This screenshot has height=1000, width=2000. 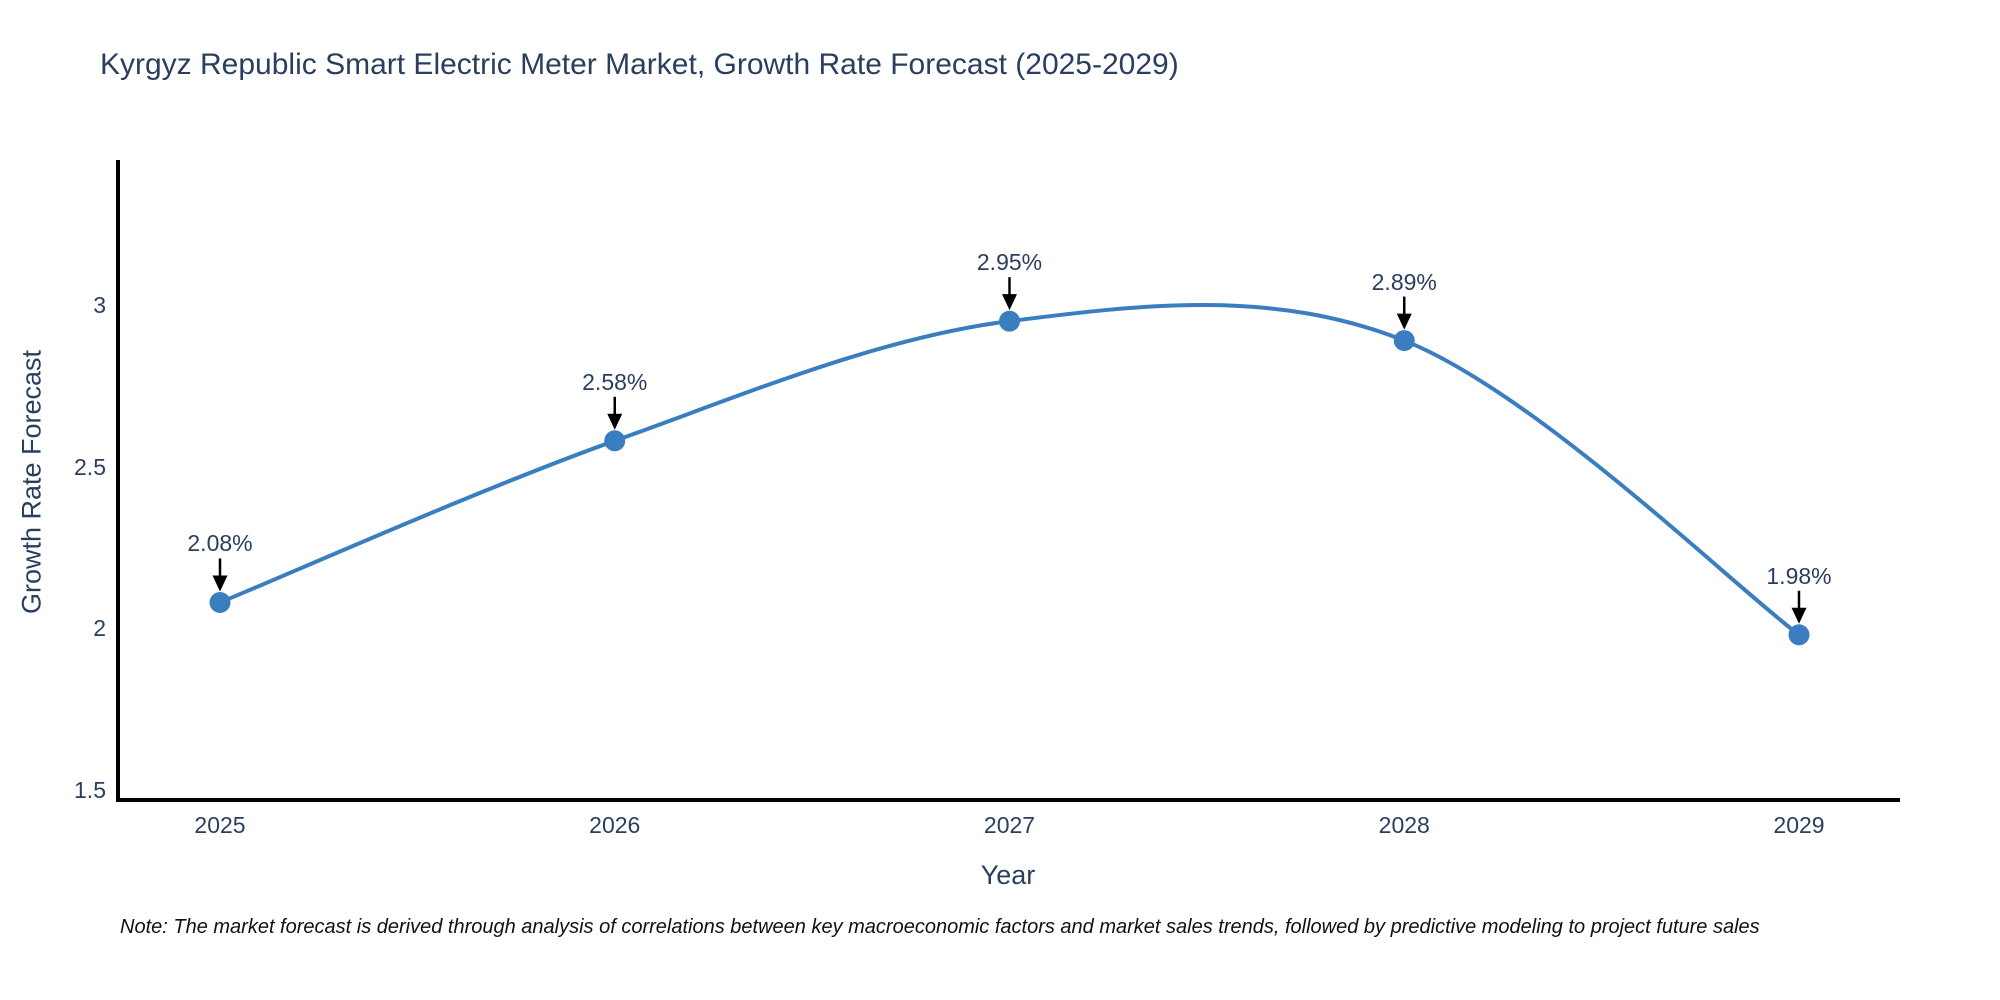 I want to click on x-tick-label: 2028, so click(x=1404, y=825).